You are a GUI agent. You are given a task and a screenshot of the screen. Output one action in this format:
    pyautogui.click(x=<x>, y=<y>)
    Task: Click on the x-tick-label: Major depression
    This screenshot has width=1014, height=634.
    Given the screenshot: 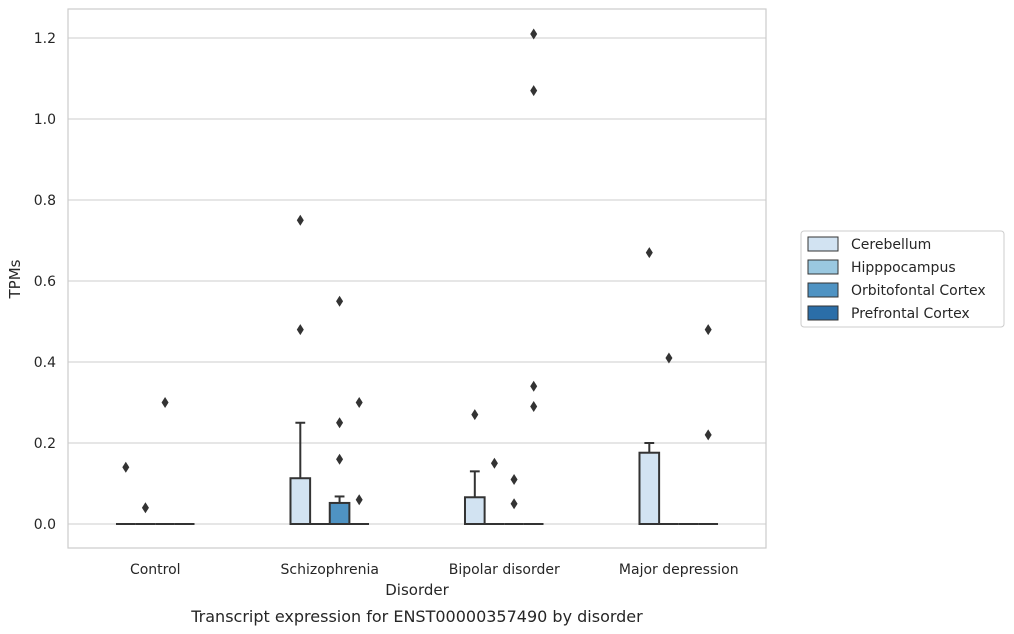 What is the action you would take?
    pyautogui.click(x=679, y=570)
    